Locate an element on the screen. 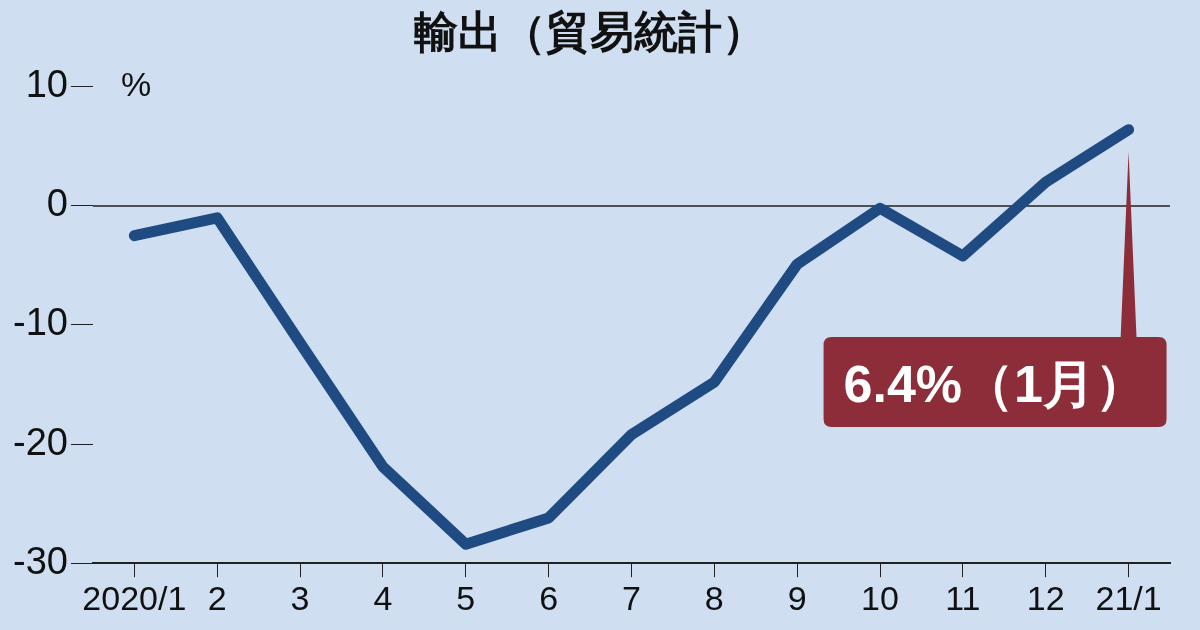 The height and width of the screenshot is (630, 1200). x-tick-label: 11 is located at coordinates (963, 597).